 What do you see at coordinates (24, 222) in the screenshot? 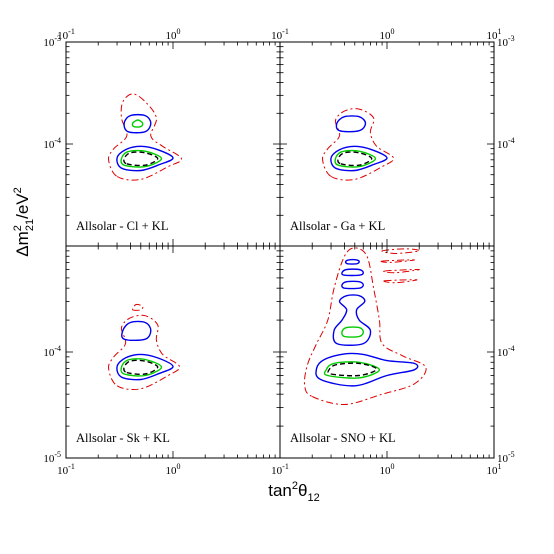
I see `y-axis-label: Δm221/eV2` at bounding box center [24, 222].